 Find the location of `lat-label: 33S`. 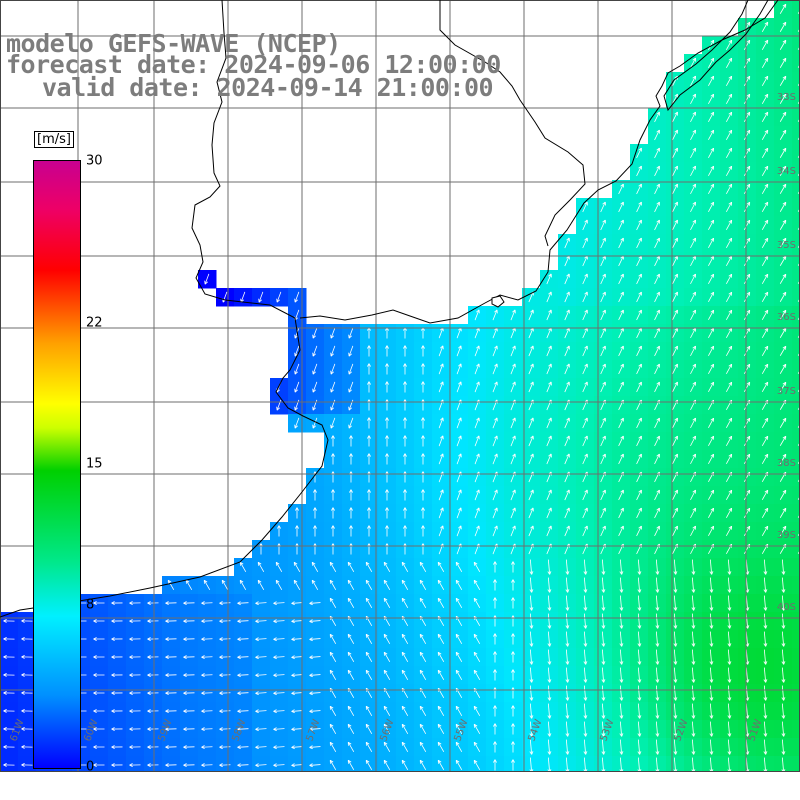

lat-label: 33S is located at coordinates (786, 97).